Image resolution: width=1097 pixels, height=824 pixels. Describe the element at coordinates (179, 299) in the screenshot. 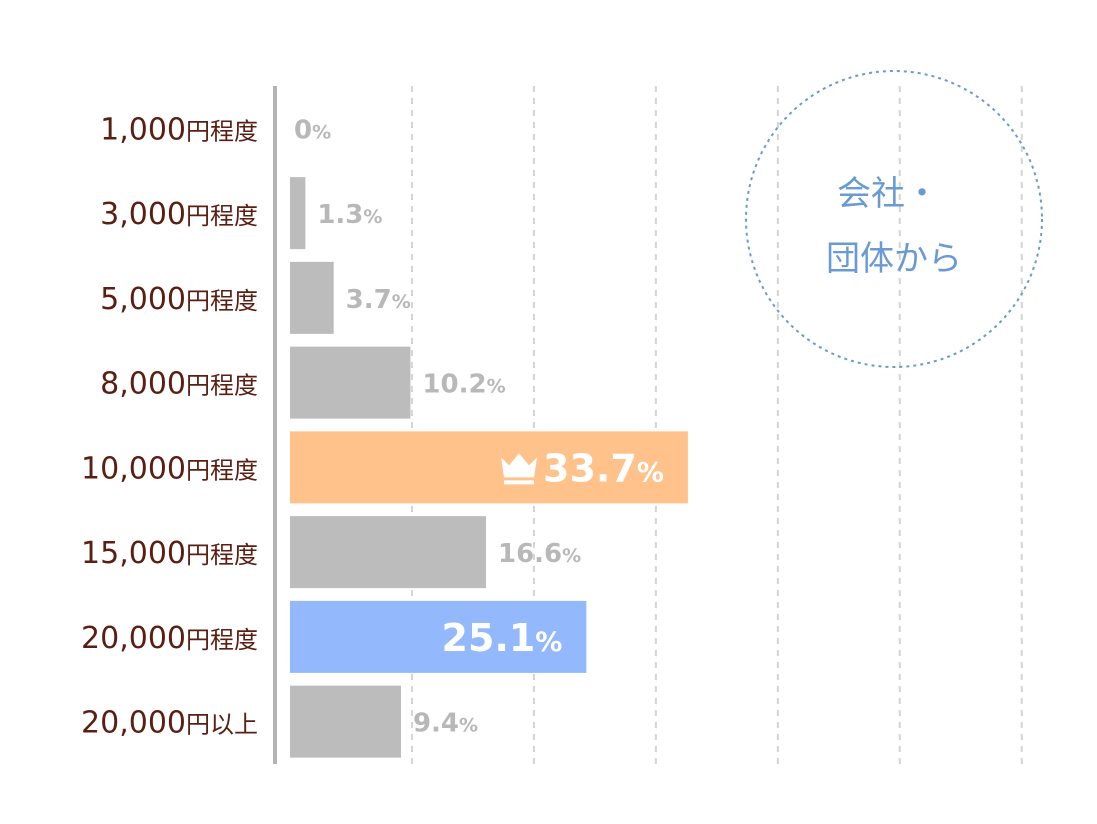

I see `category-label: 5,000円程度` at that location.